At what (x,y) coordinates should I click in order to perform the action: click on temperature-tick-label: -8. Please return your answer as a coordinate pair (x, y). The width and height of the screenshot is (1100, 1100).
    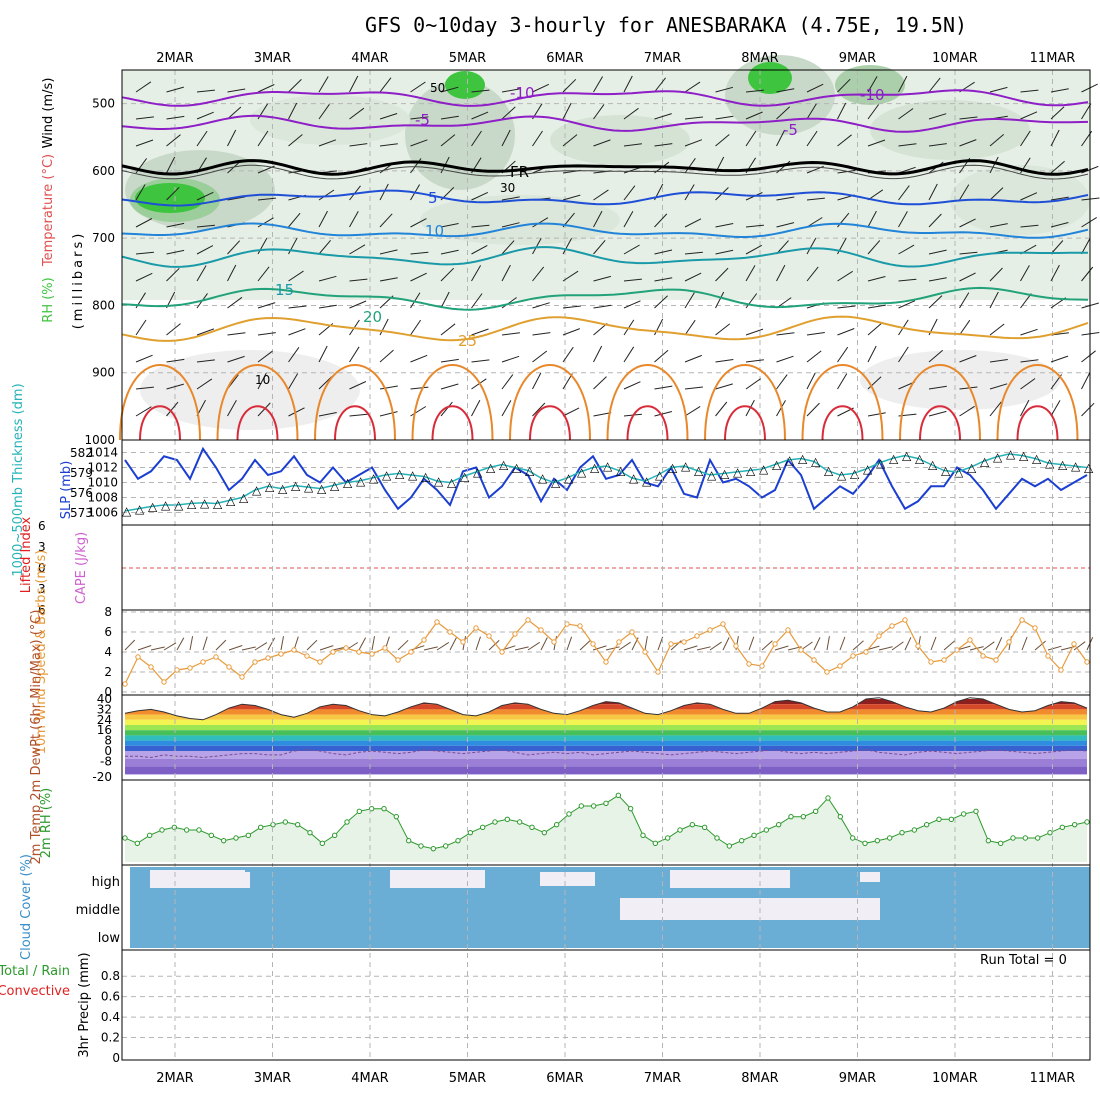
    Looking at the image, I should click on (106, 761).